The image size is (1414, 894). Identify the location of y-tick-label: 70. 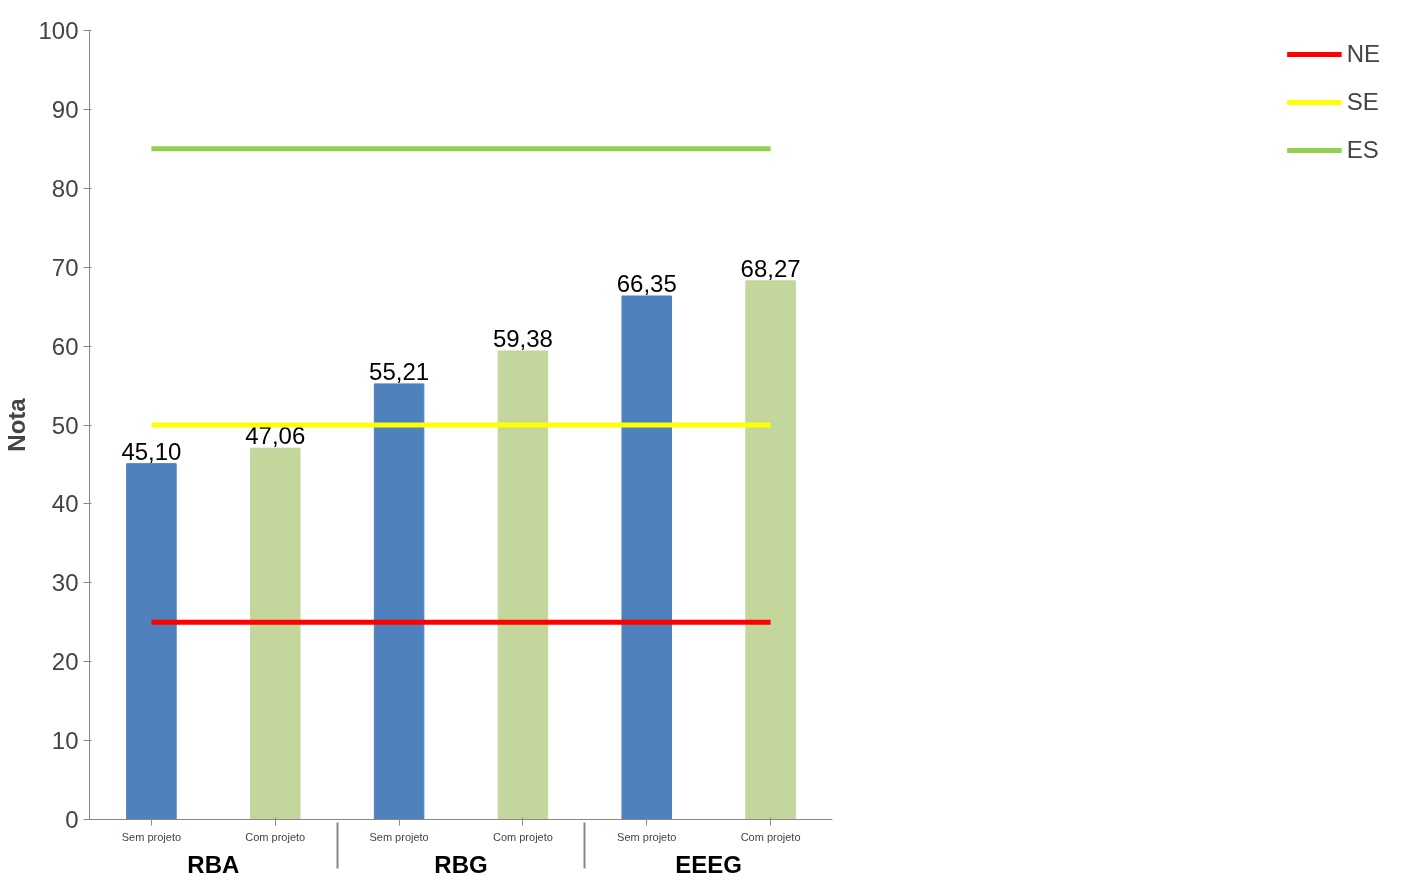
(65, 267).